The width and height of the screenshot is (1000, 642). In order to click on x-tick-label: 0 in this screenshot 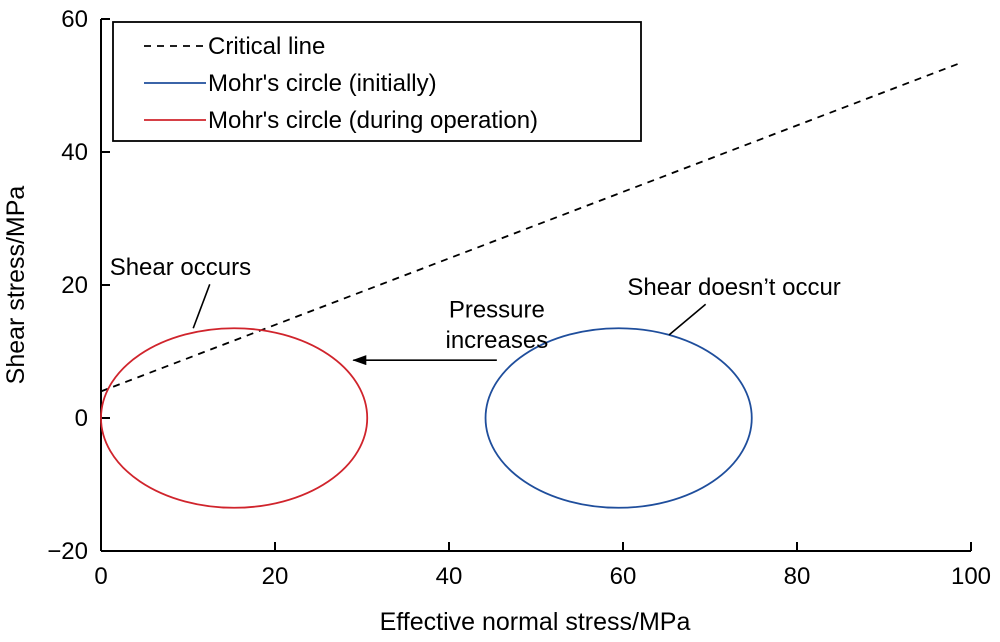, I will do `click(100, 576)`.